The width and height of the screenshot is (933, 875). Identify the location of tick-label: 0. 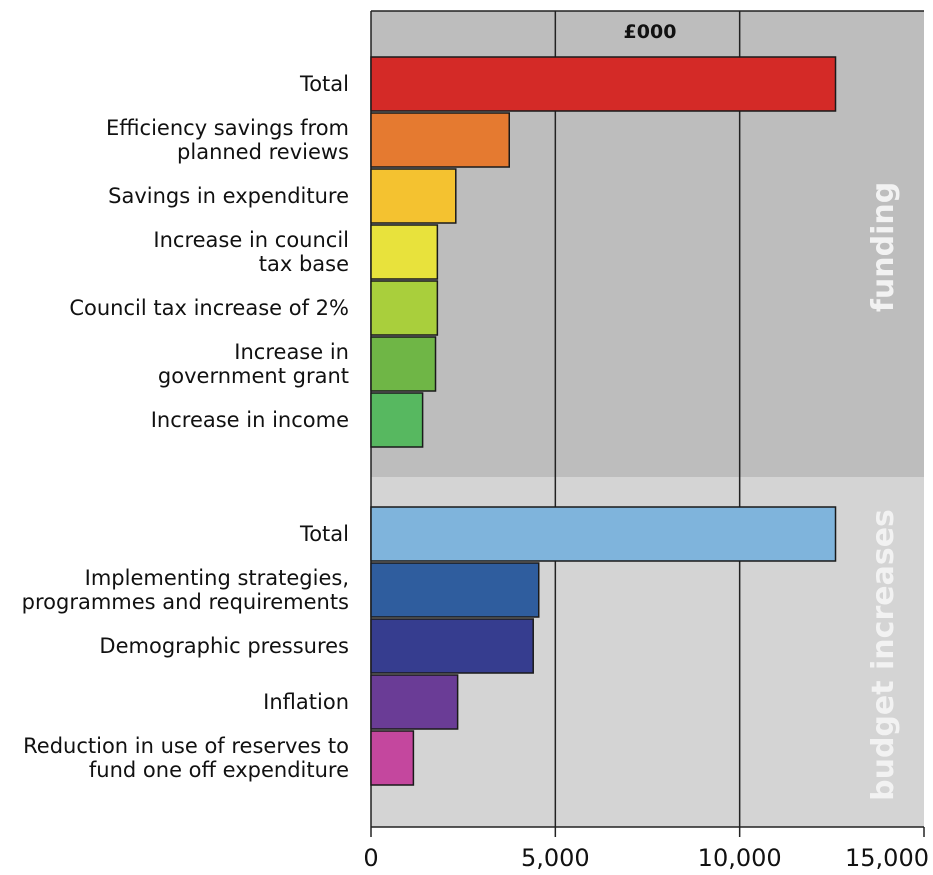
(370, 858).